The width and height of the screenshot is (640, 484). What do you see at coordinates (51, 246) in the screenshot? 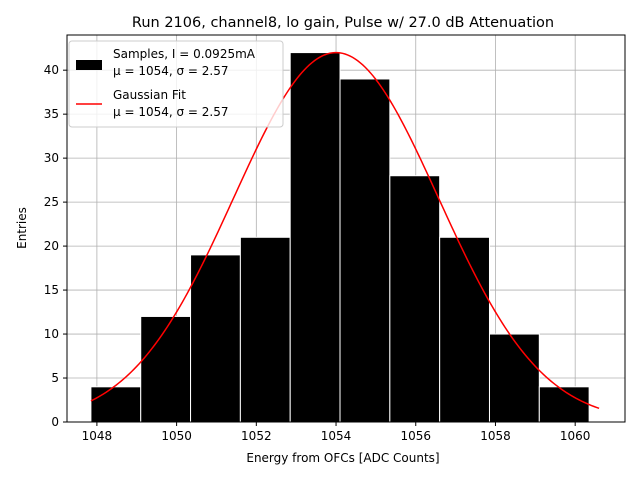
I see `y-tick-label: 20` at bounding box center [51, 246].